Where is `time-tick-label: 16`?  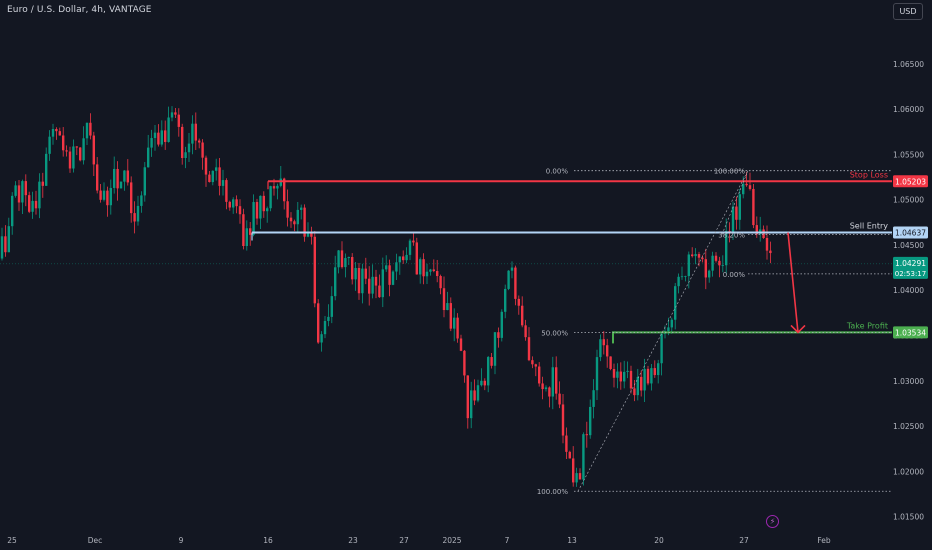
time-tick-label: 16 is located at coordinates (268, 540).